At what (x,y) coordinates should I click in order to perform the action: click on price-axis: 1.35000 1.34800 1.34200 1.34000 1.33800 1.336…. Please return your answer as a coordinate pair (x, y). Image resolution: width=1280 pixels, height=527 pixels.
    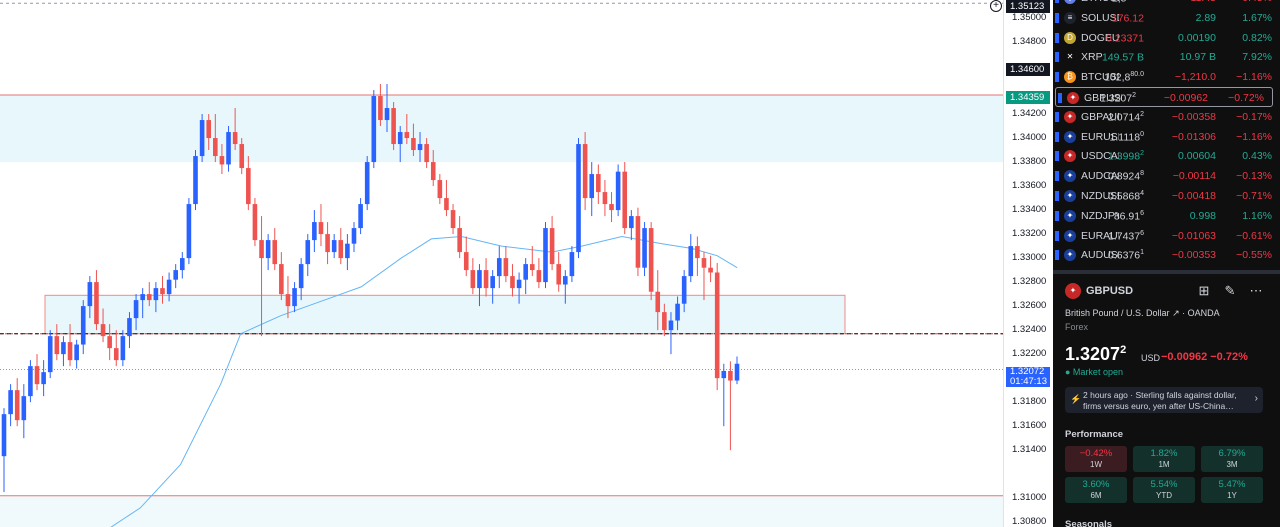
    Looking at the image, I should click on (1021, 263).